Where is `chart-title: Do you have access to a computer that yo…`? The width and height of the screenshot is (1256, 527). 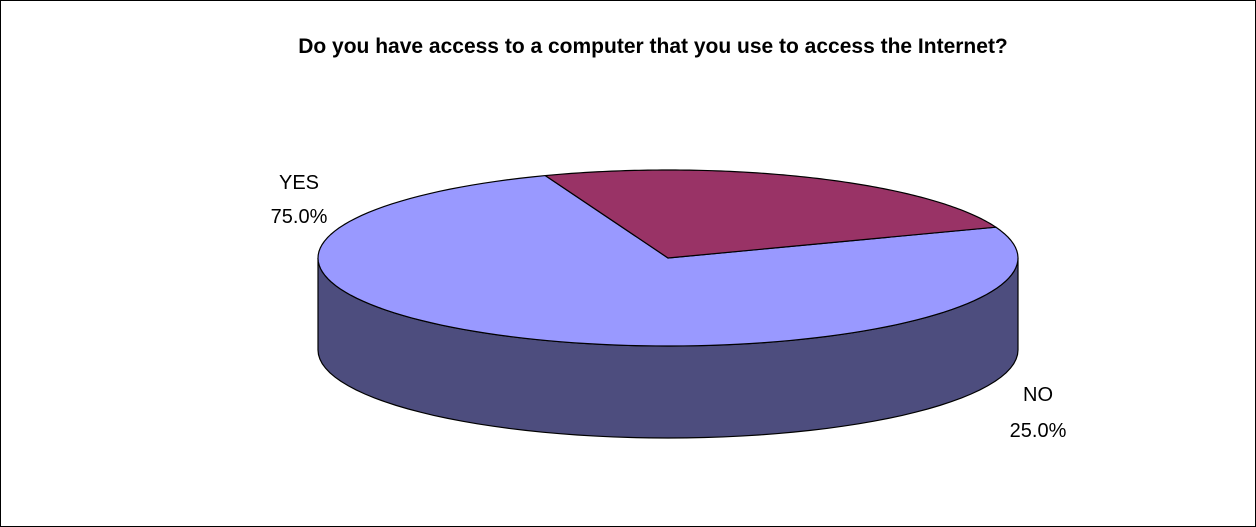 chart-title: Do you have access to a computer that yo… is located at coordinates (653, 46).